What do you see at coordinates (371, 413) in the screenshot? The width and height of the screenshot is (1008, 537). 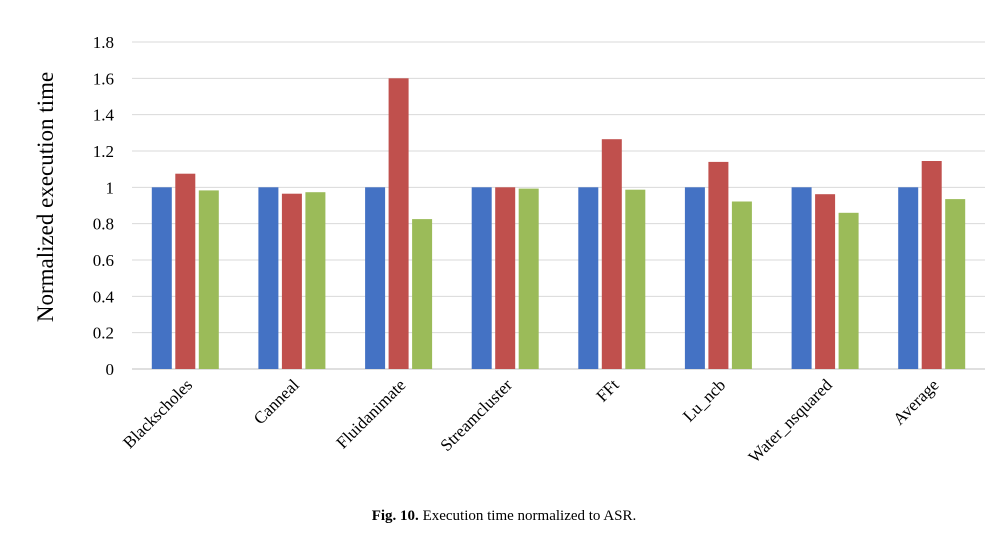 I see `x-tick-label: Fluidanimate` at bounding box center [371, 413].